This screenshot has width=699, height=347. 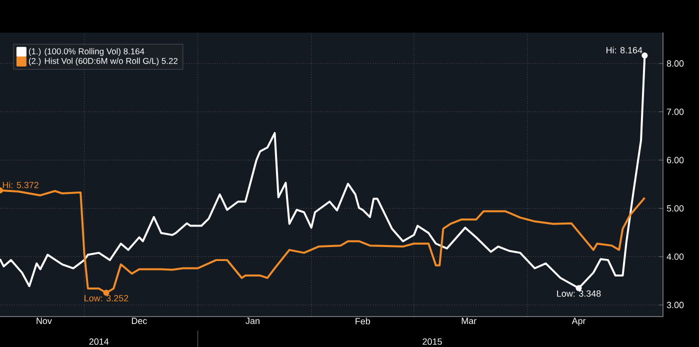 What do you see at coordinates (675, 305) in the screenshot?
I see `y-tick-label: 3.00` at bounding box center [675, 305].